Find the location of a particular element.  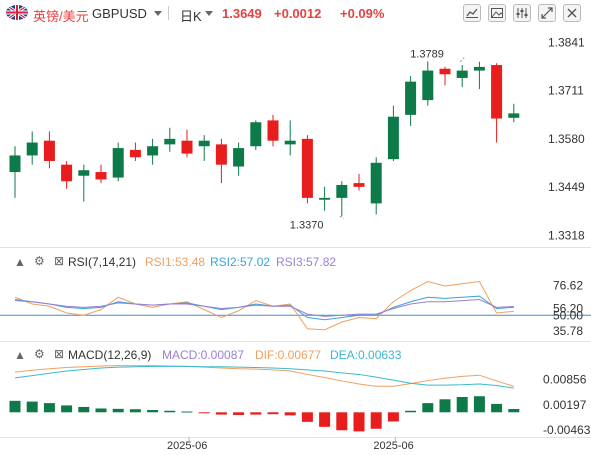

rsi2-value: RSI2:57.02 is located at coordinates (240, 262).